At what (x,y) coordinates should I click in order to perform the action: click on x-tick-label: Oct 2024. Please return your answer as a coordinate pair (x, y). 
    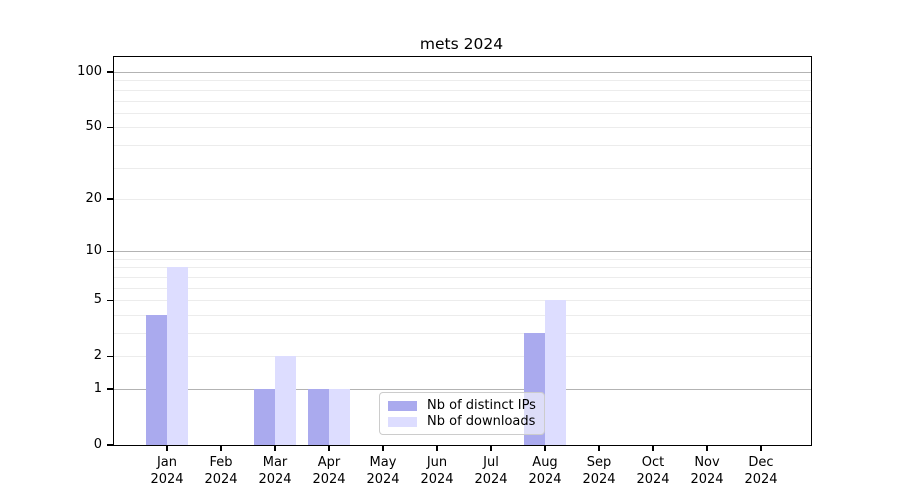
    Looking at the image, I should click on (653, 471).